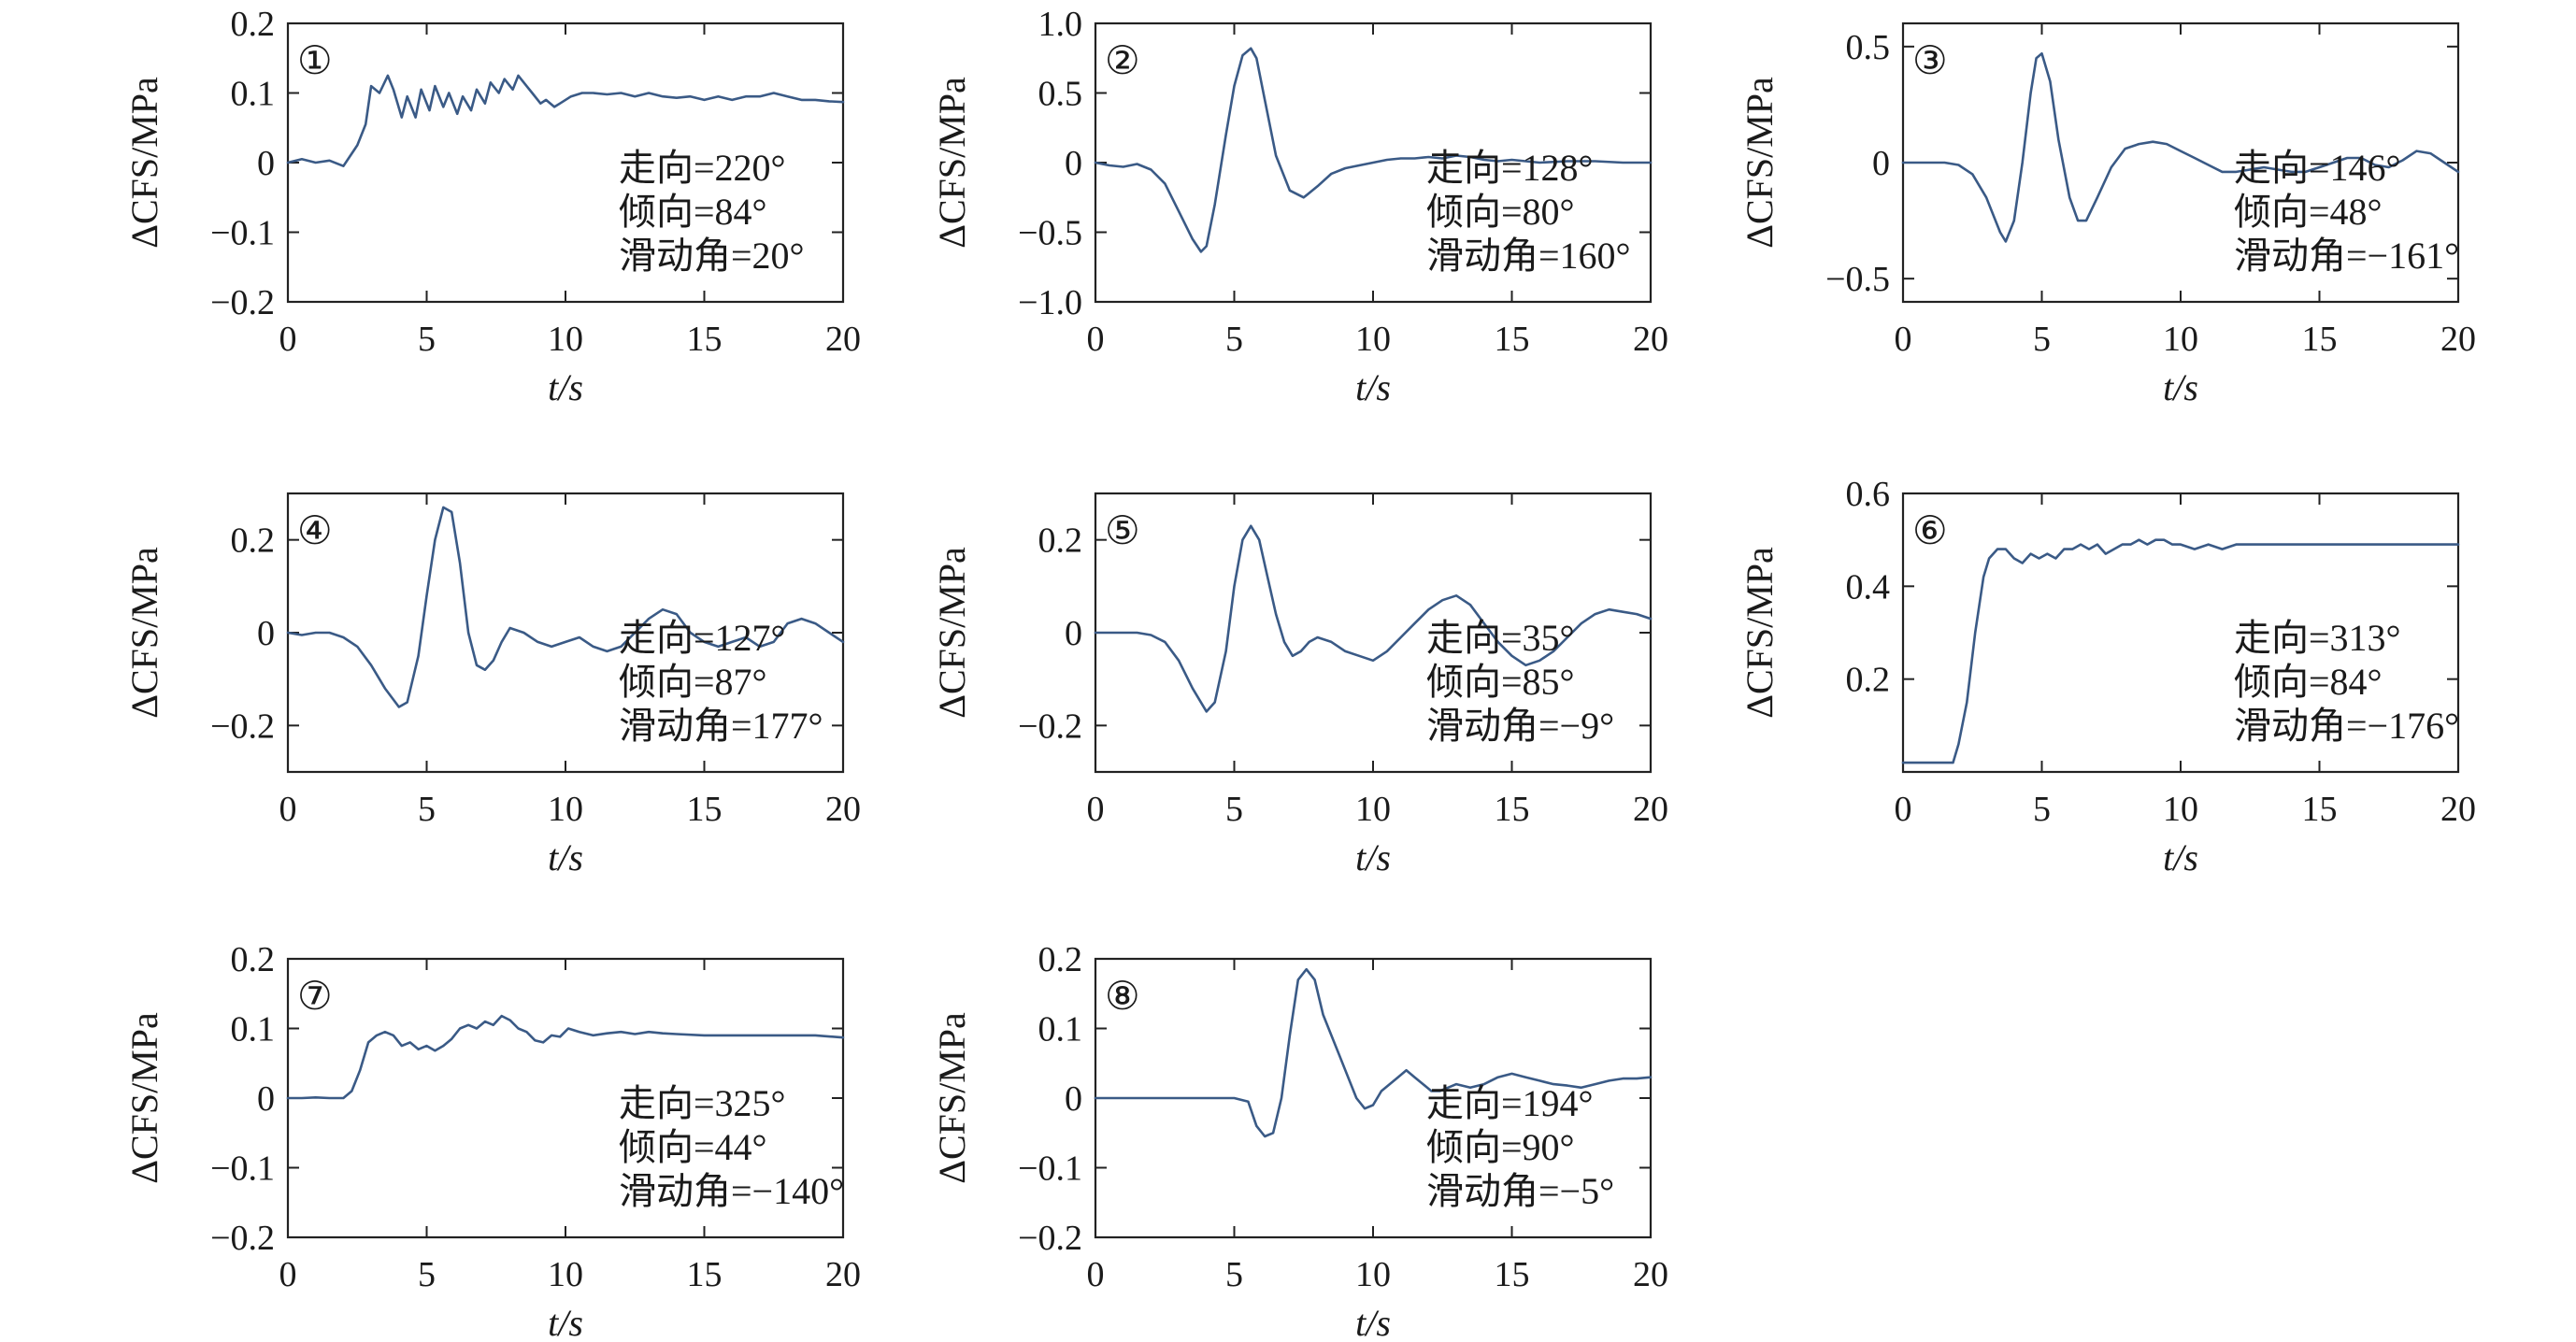  Describe the element at coordinates (1868, 587) in the screenshot. I see `y-tick-label: 0.4` at that location.